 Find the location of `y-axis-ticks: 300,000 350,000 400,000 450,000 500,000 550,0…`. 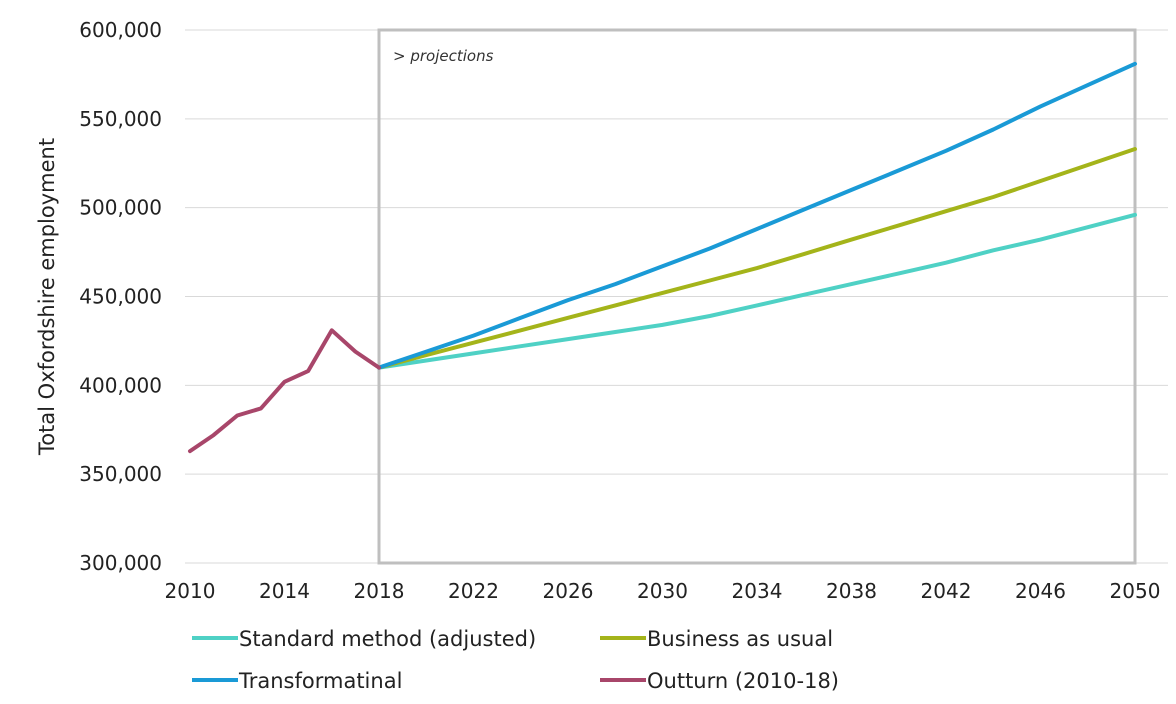

y-axis-ticks: 300,000 350,000 400,000 450,000 500,000 550,0… is located at coordinates (120, 296).